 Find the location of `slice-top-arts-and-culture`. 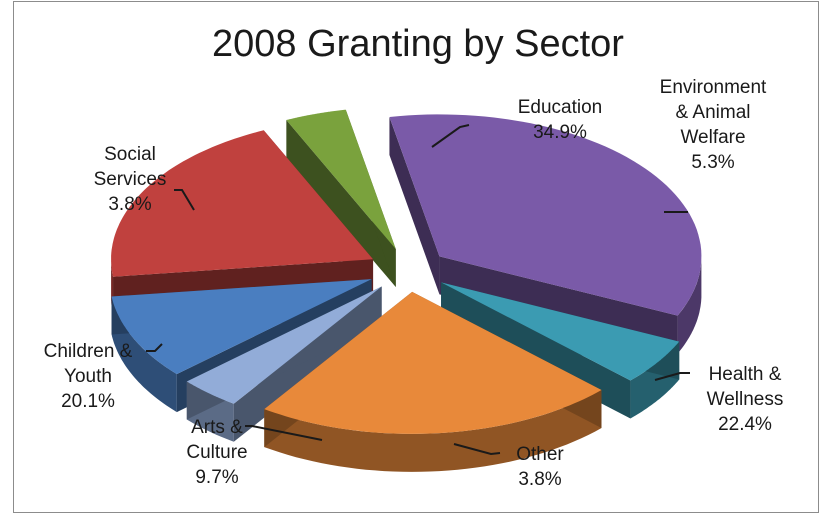

slice-top-arts-and-culture is located at coordinates (241, 327).